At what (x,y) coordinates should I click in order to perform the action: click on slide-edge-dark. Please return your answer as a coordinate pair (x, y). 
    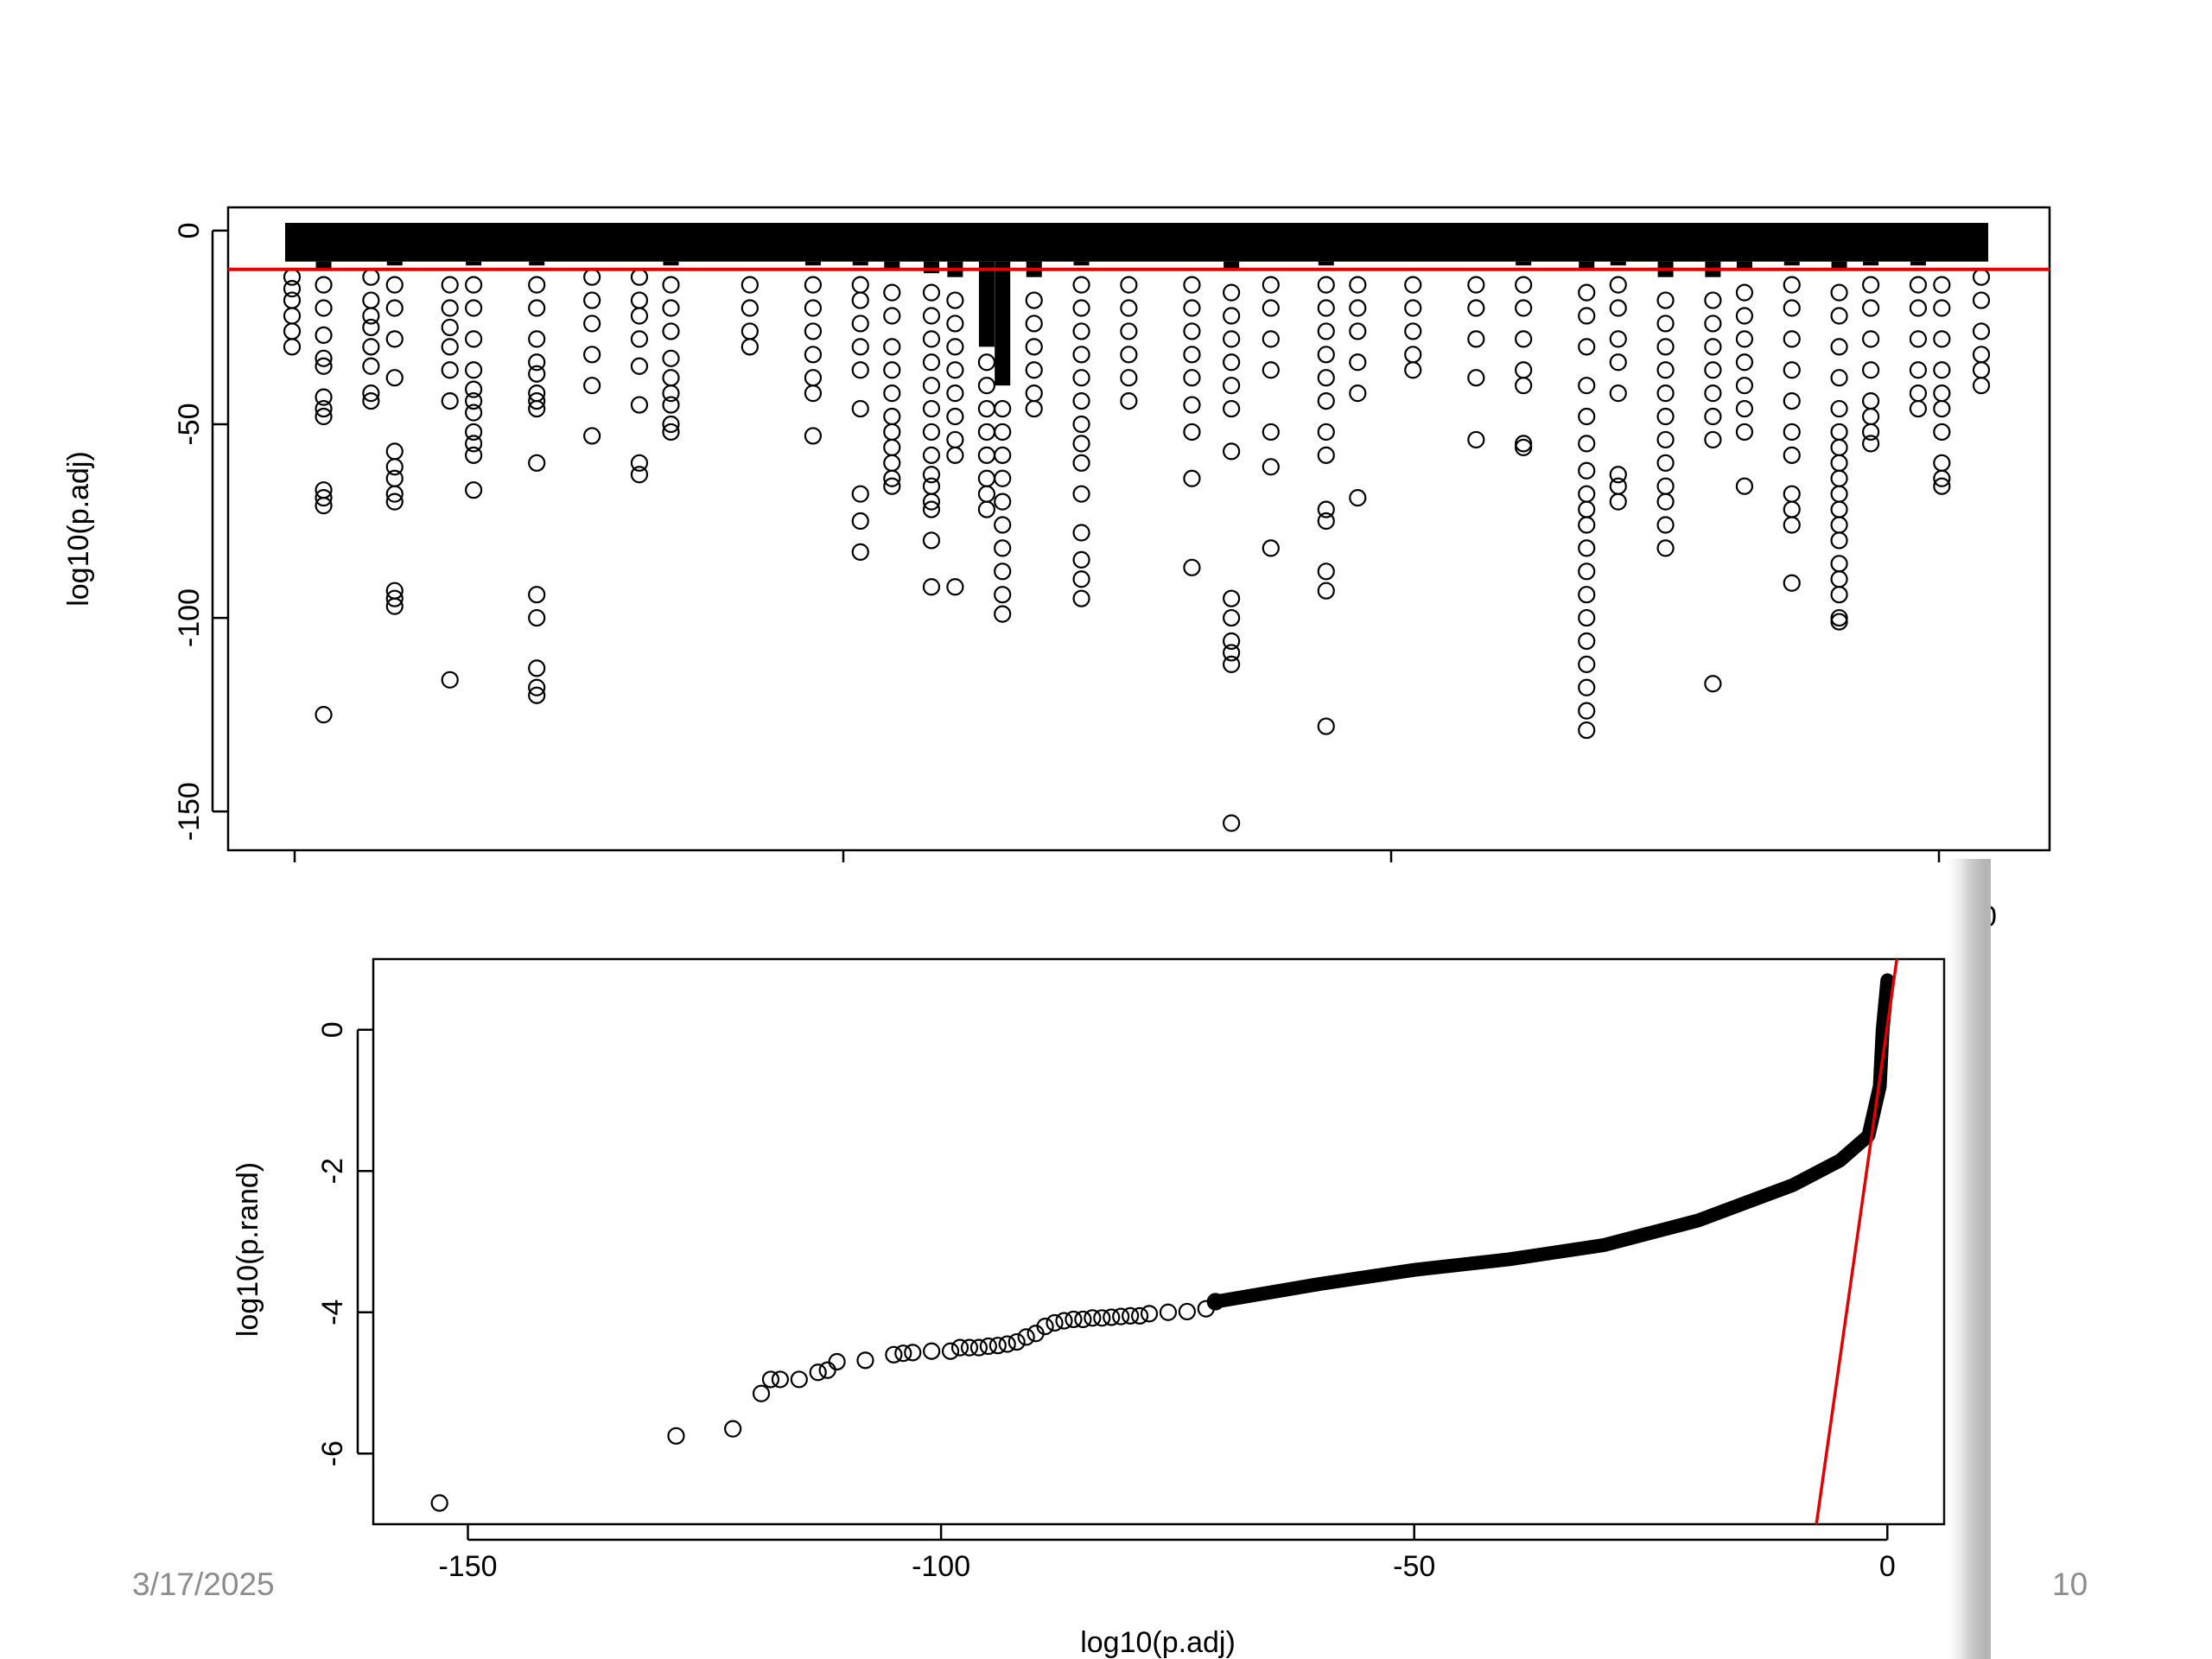
    Looking at the image, I should click on (1987, 1259).